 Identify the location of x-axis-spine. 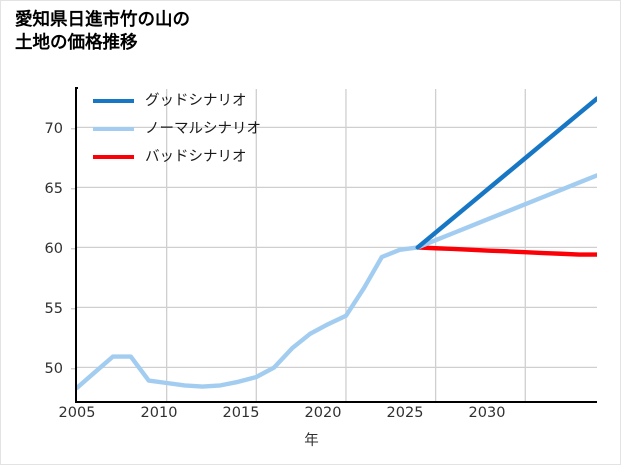
(336, 401).